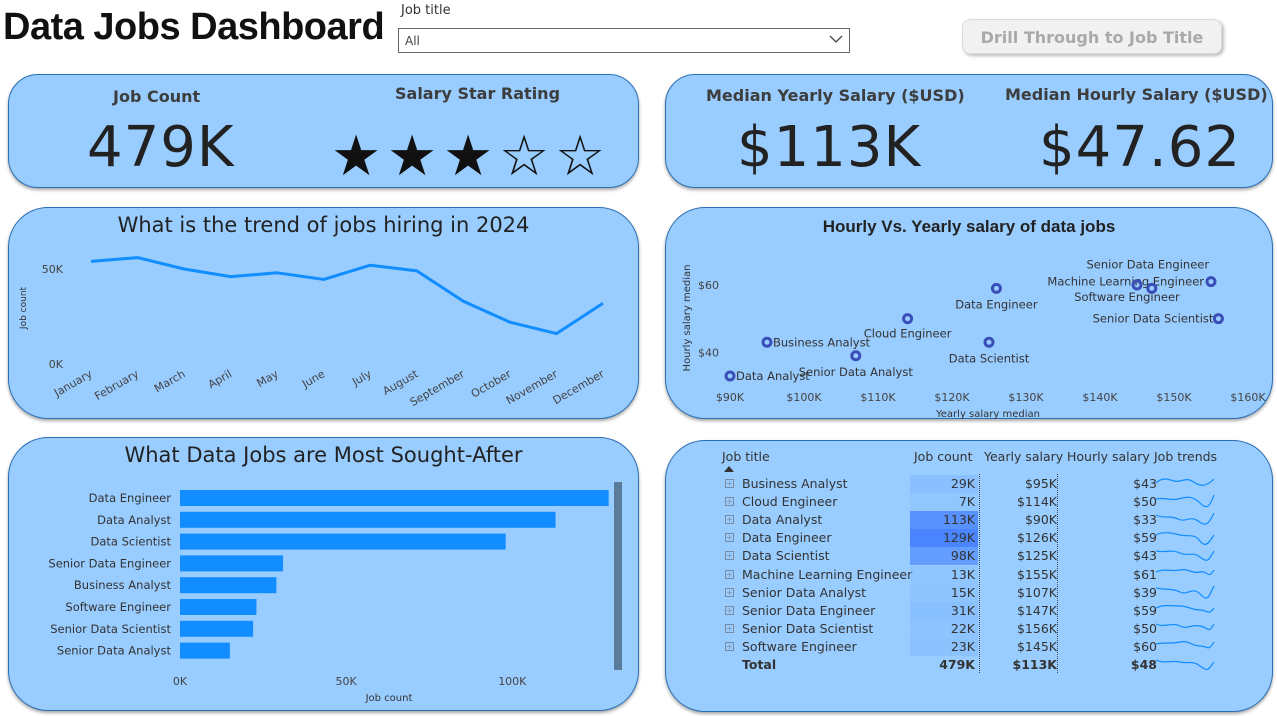 This screenshot has width=1277, height=716. I want to click on table-row: + Machine Learning Engineer 13K $155K $61, so click(972, 574).